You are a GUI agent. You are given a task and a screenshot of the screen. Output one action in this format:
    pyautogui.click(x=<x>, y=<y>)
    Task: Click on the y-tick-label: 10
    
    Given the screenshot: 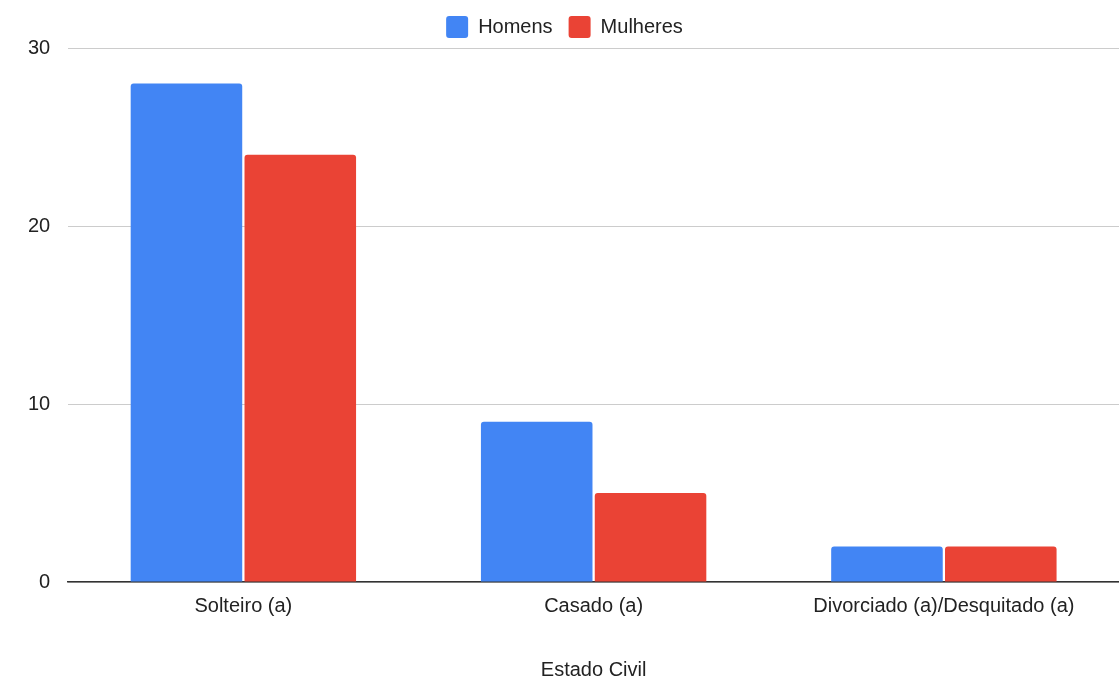 What is the action you would take?
    pyautogui.click(x=39, y=402)
    